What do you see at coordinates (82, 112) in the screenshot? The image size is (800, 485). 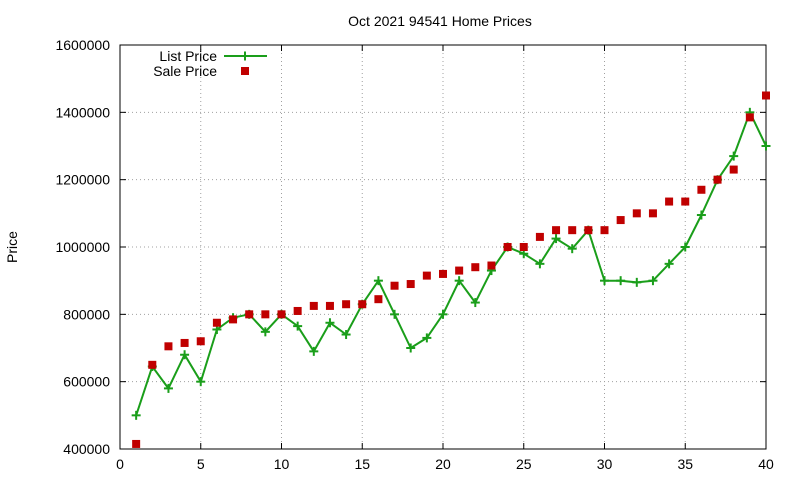 I see `y-tick-label: 1400000` at bounding box center [82, 112].